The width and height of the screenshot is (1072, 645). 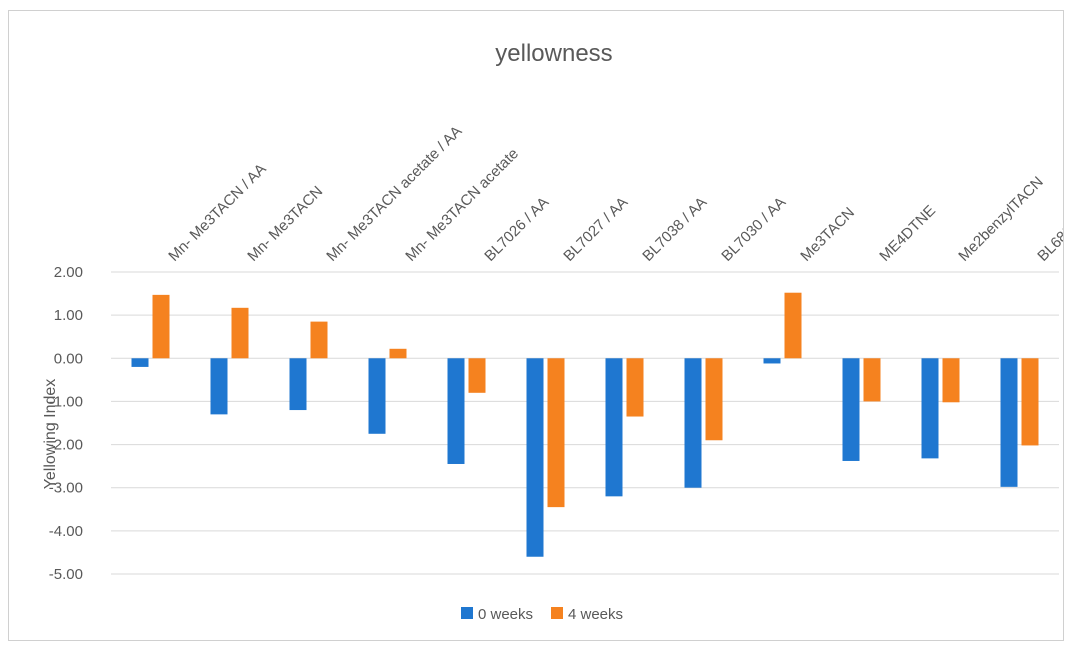 I want to click on y-axis-label: Yellowing Index, so click(x=50, y=434).